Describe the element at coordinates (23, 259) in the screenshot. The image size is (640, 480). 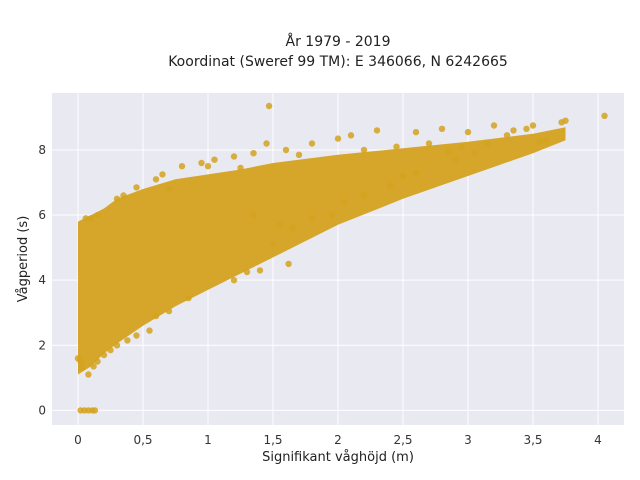
I see `y-axis-label: Vågperiod (s)` at that location.